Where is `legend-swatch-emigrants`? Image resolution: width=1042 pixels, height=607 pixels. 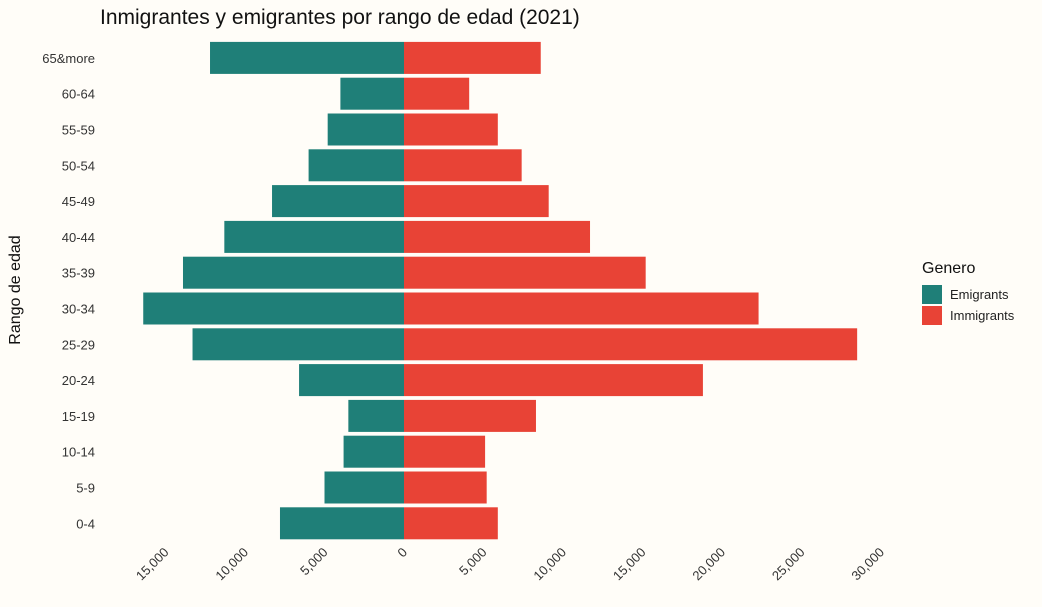 legend-swatch-emigrants is located at coordinates (932, 294).